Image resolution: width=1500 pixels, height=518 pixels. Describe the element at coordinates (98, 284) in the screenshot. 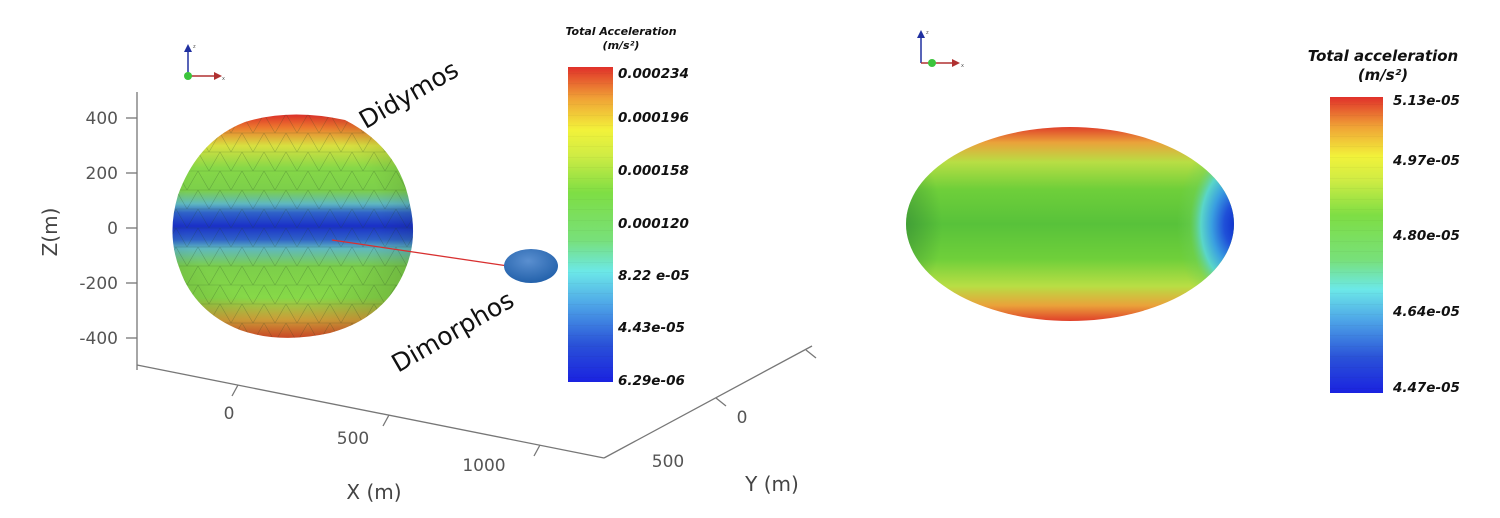

I see `z-tick-minus-200: -200` at that location.